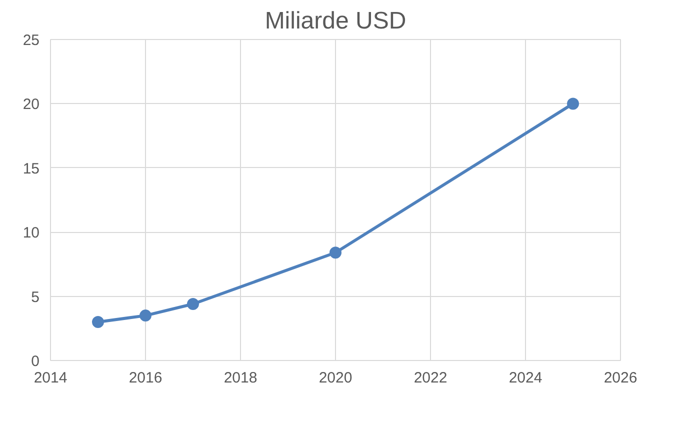 Image resolution: width=700 pixels, height=430 pixels. What do you see at coordinates (35, 361) in the screenshot?
I see `y-tick-label: 0` at bounding box center [35, 361].